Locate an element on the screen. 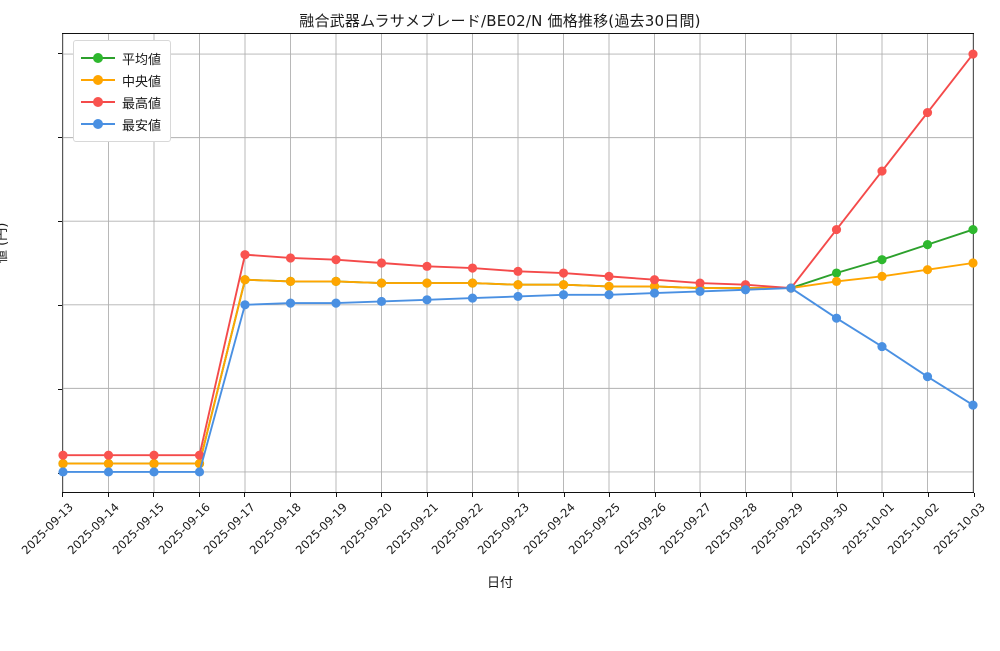 This screenshot has width=1000, height=651. legend-item-2: 最高値 is located at coordinates (121, 102).